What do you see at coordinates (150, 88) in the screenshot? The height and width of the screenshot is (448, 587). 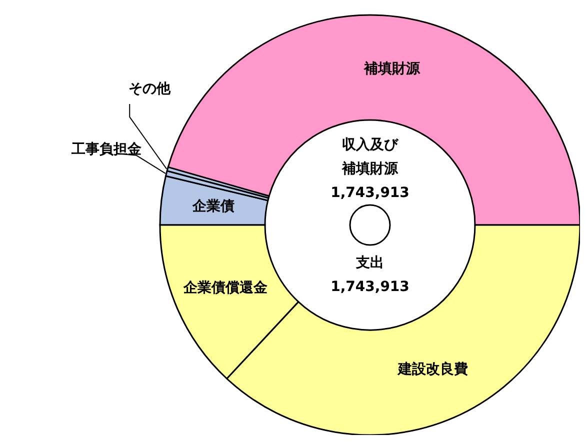 I see `slice-label: その他` at bounding box center [150, 88].